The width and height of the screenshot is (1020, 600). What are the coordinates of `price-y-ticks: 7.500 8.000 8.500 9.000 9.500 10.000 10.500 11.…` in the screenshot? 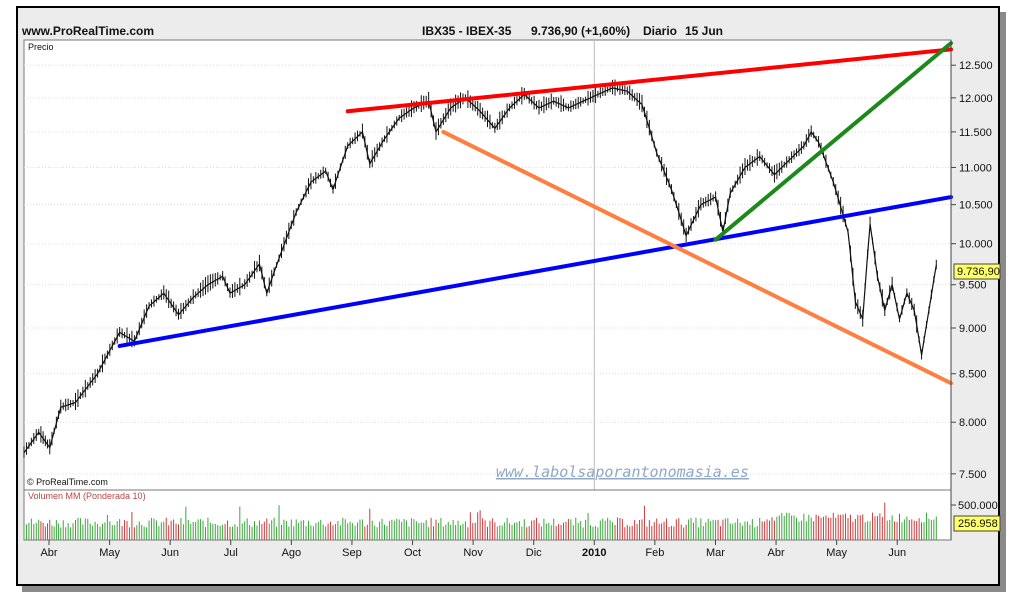 It's located at (972, 270).